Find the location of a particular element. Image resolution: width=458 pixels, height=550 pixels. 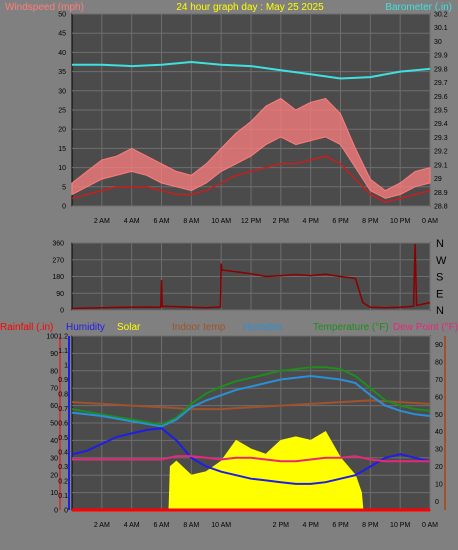

barometer-tick-label: 29.3 is located at coordinates (441, 138).